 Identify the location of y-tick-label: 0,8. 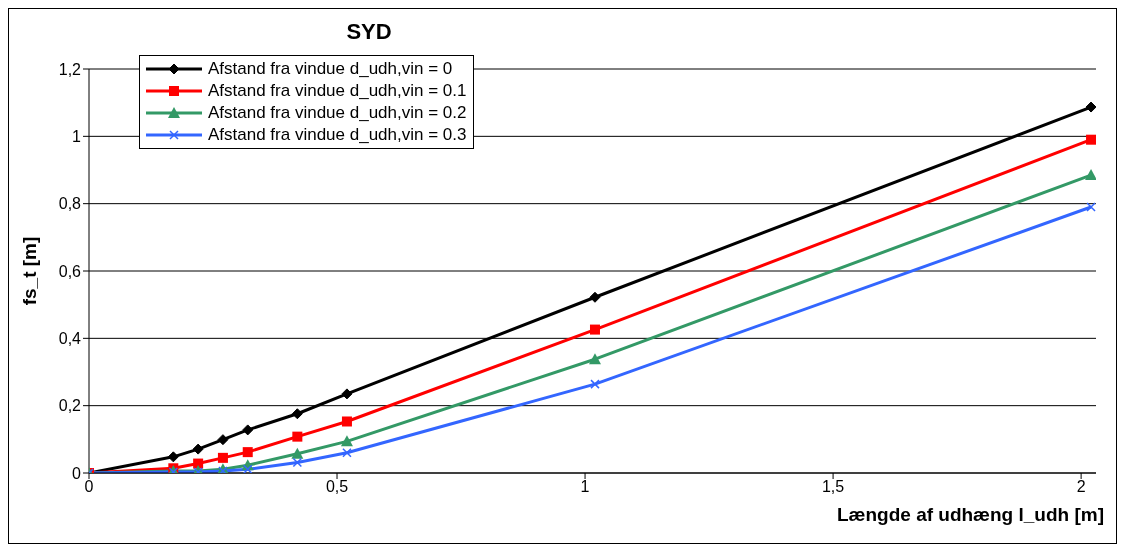
(70, 204).